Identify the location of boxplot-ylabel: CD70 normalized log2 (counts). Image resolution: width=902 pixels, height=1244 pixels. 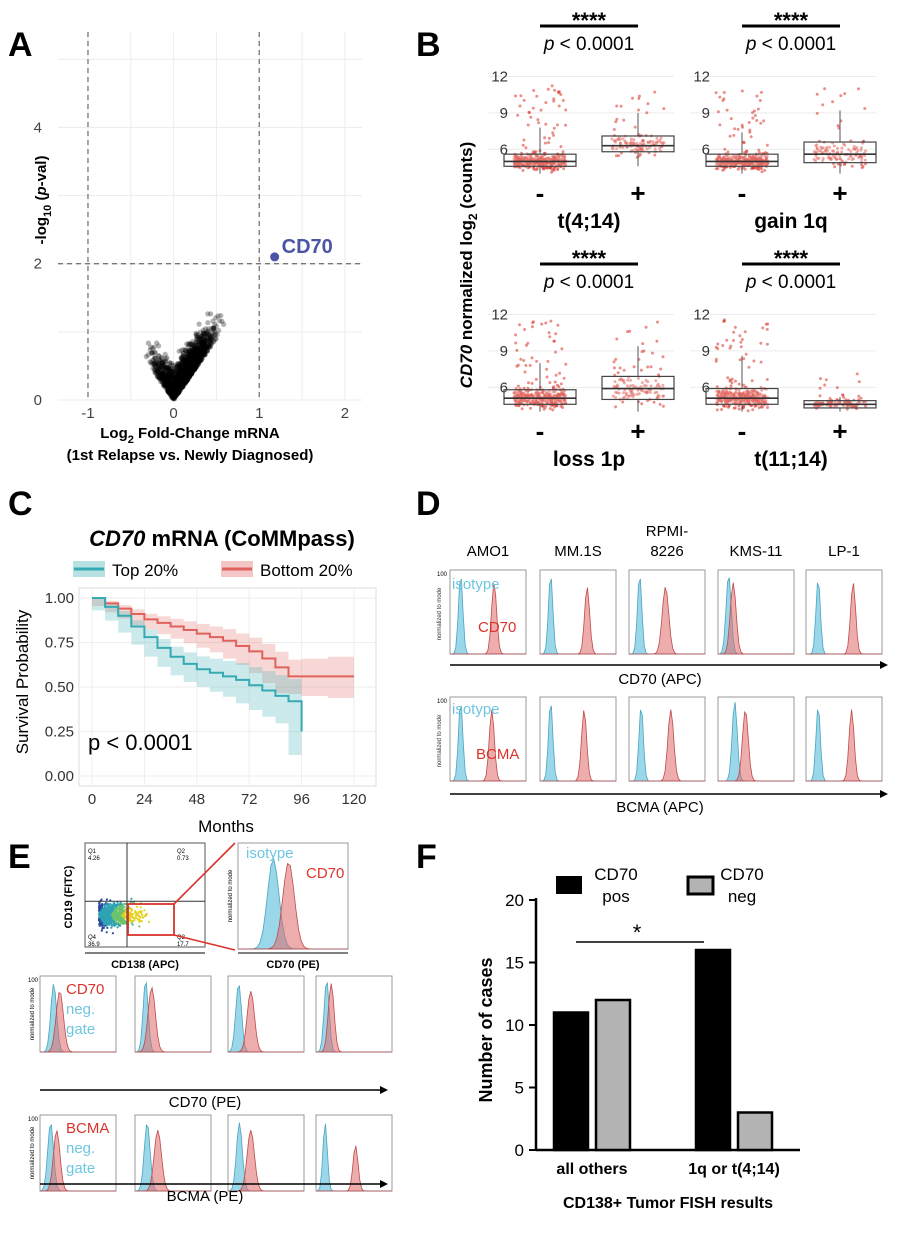
(468, 265).